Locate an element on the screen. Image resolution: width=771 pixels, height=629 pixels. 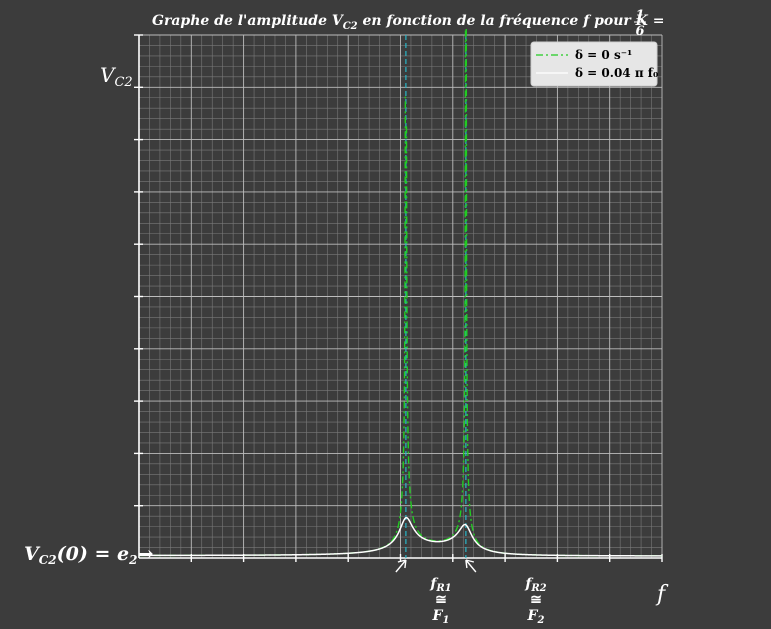
legend-box is located at coordinates (594, 64).